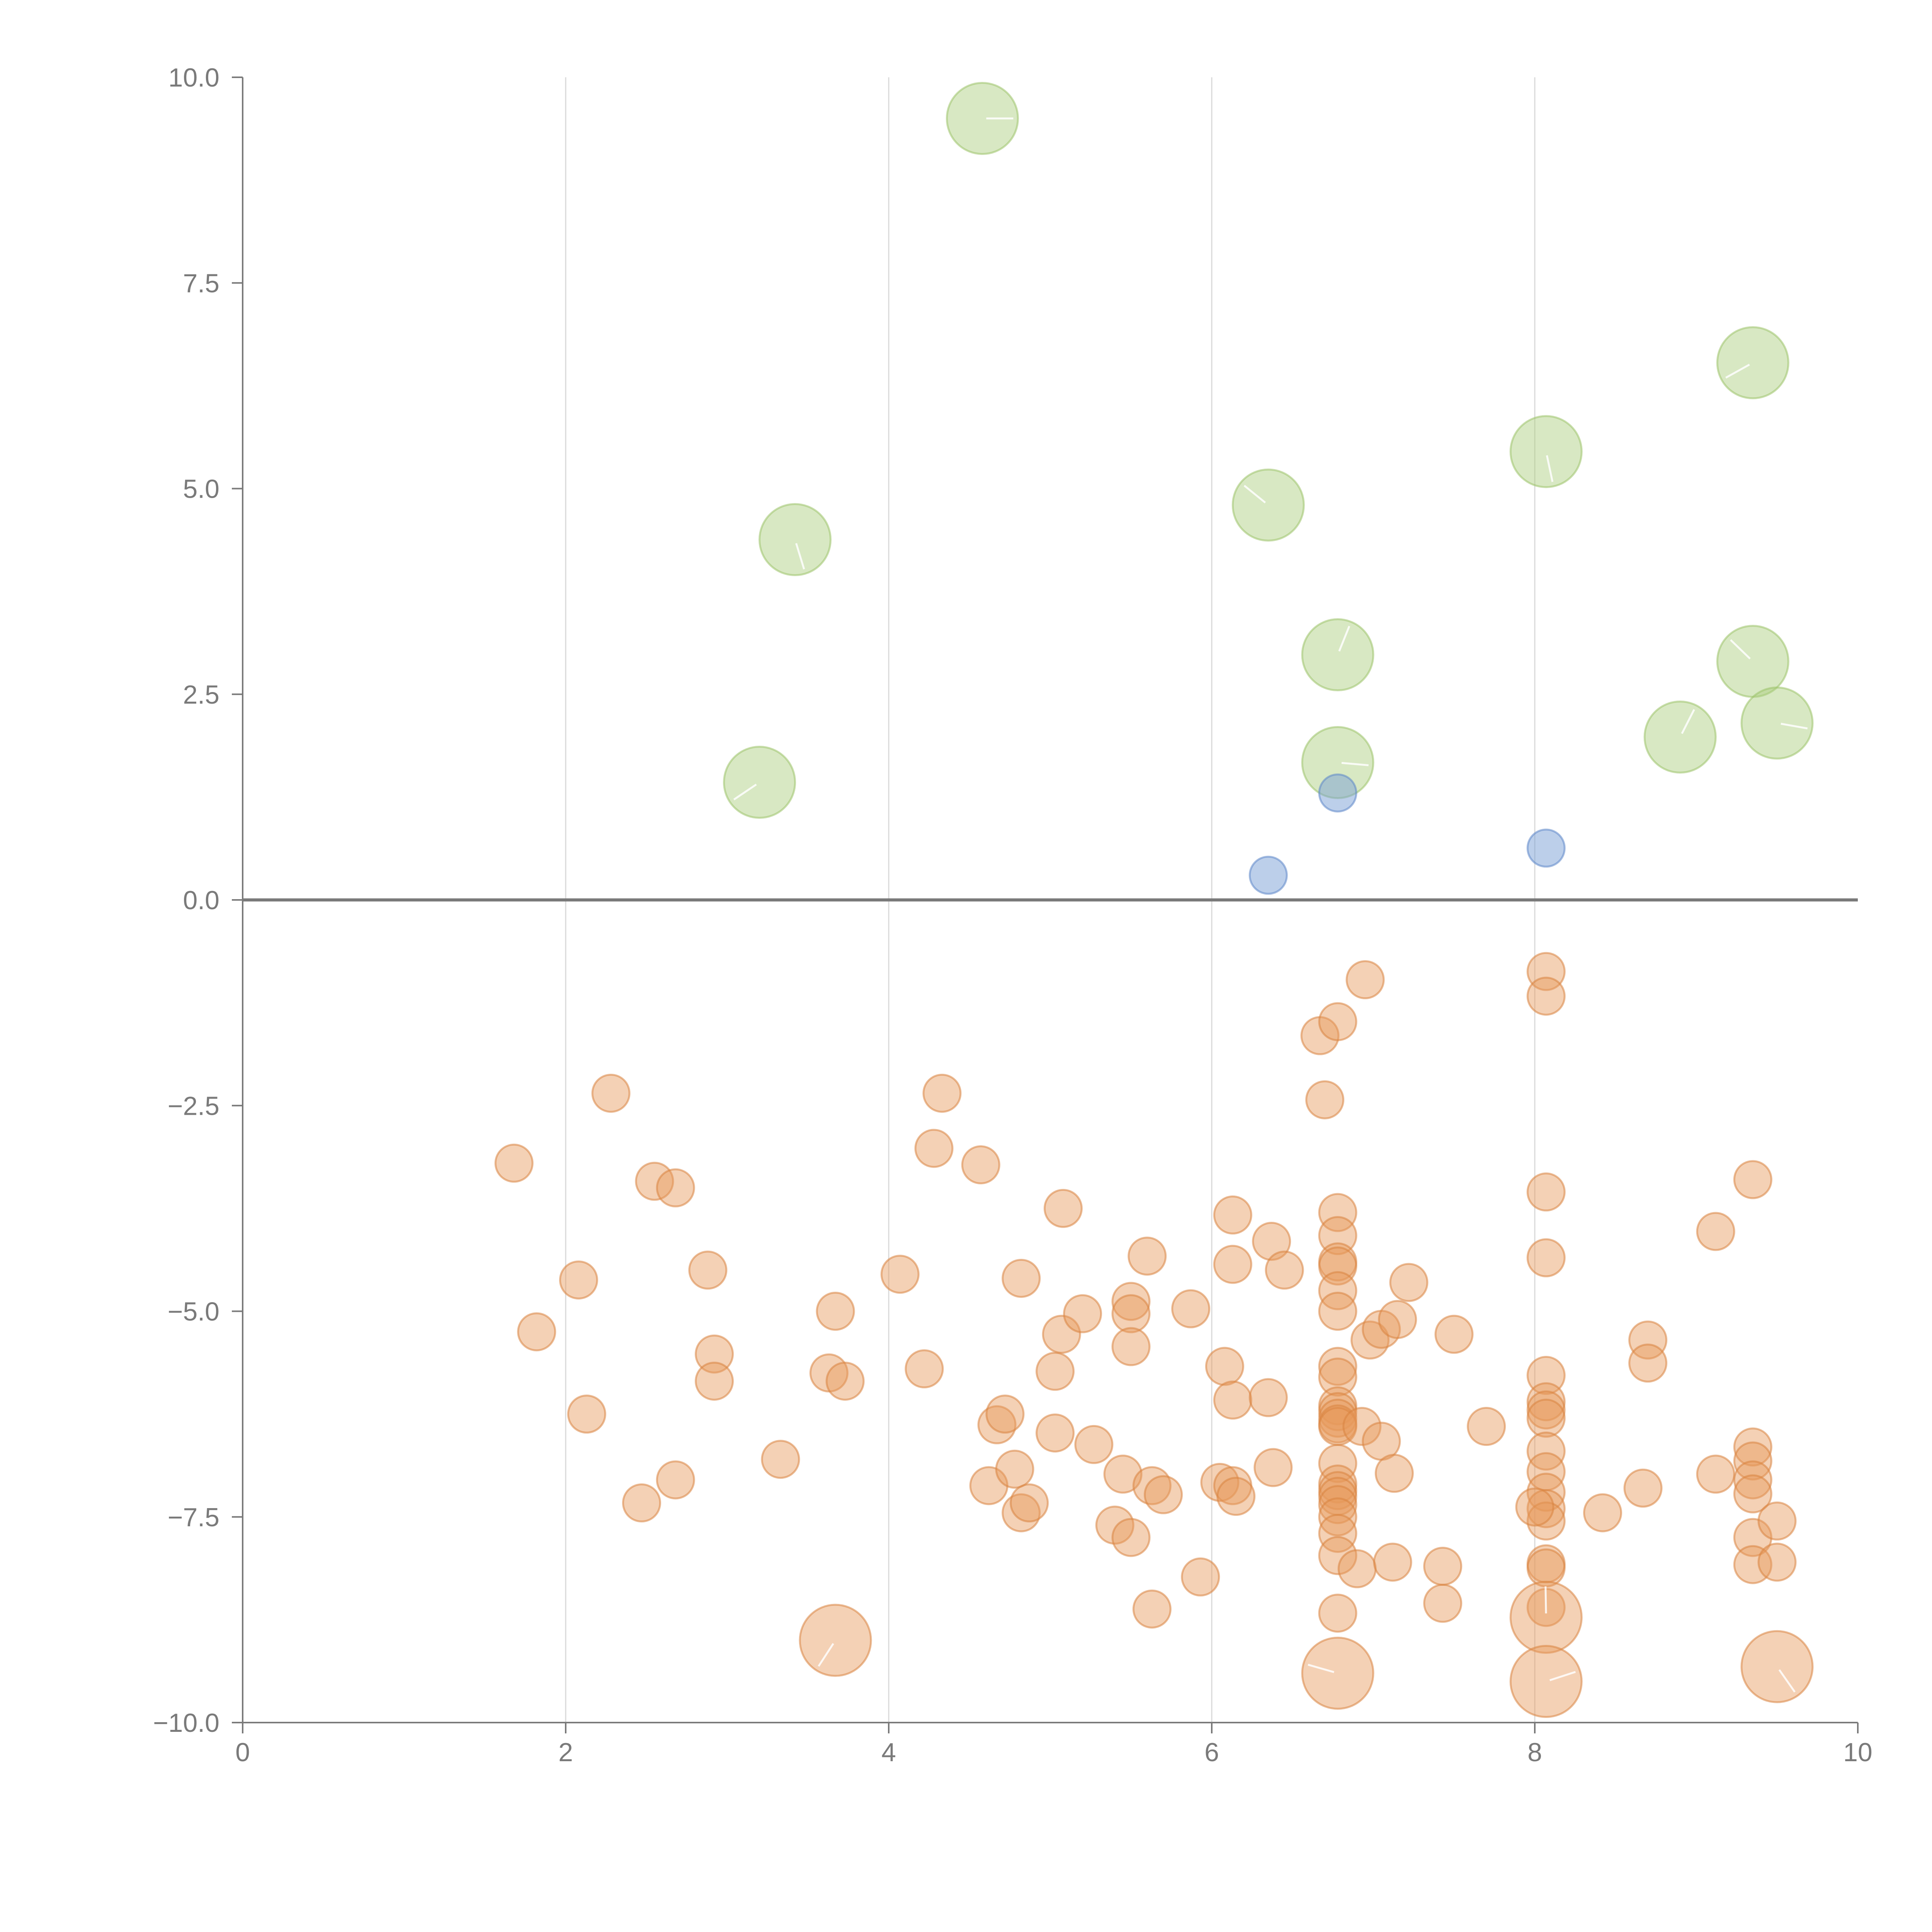 This screenshot has width=1932, height=1932. Describe the element at coordinates (193, 1312) in the screenshot. I see `y-tick-label: −5.0` at that location.